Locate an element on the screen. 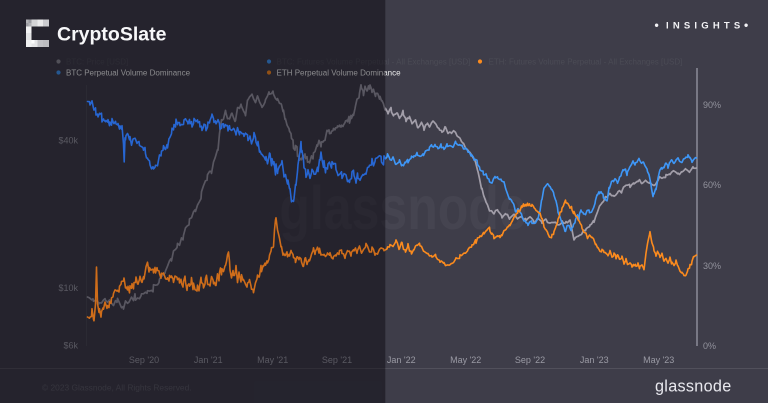 The height and width of the screenshot is (403, 768). svg-text: glassnode is located at coordinates (693, 386).